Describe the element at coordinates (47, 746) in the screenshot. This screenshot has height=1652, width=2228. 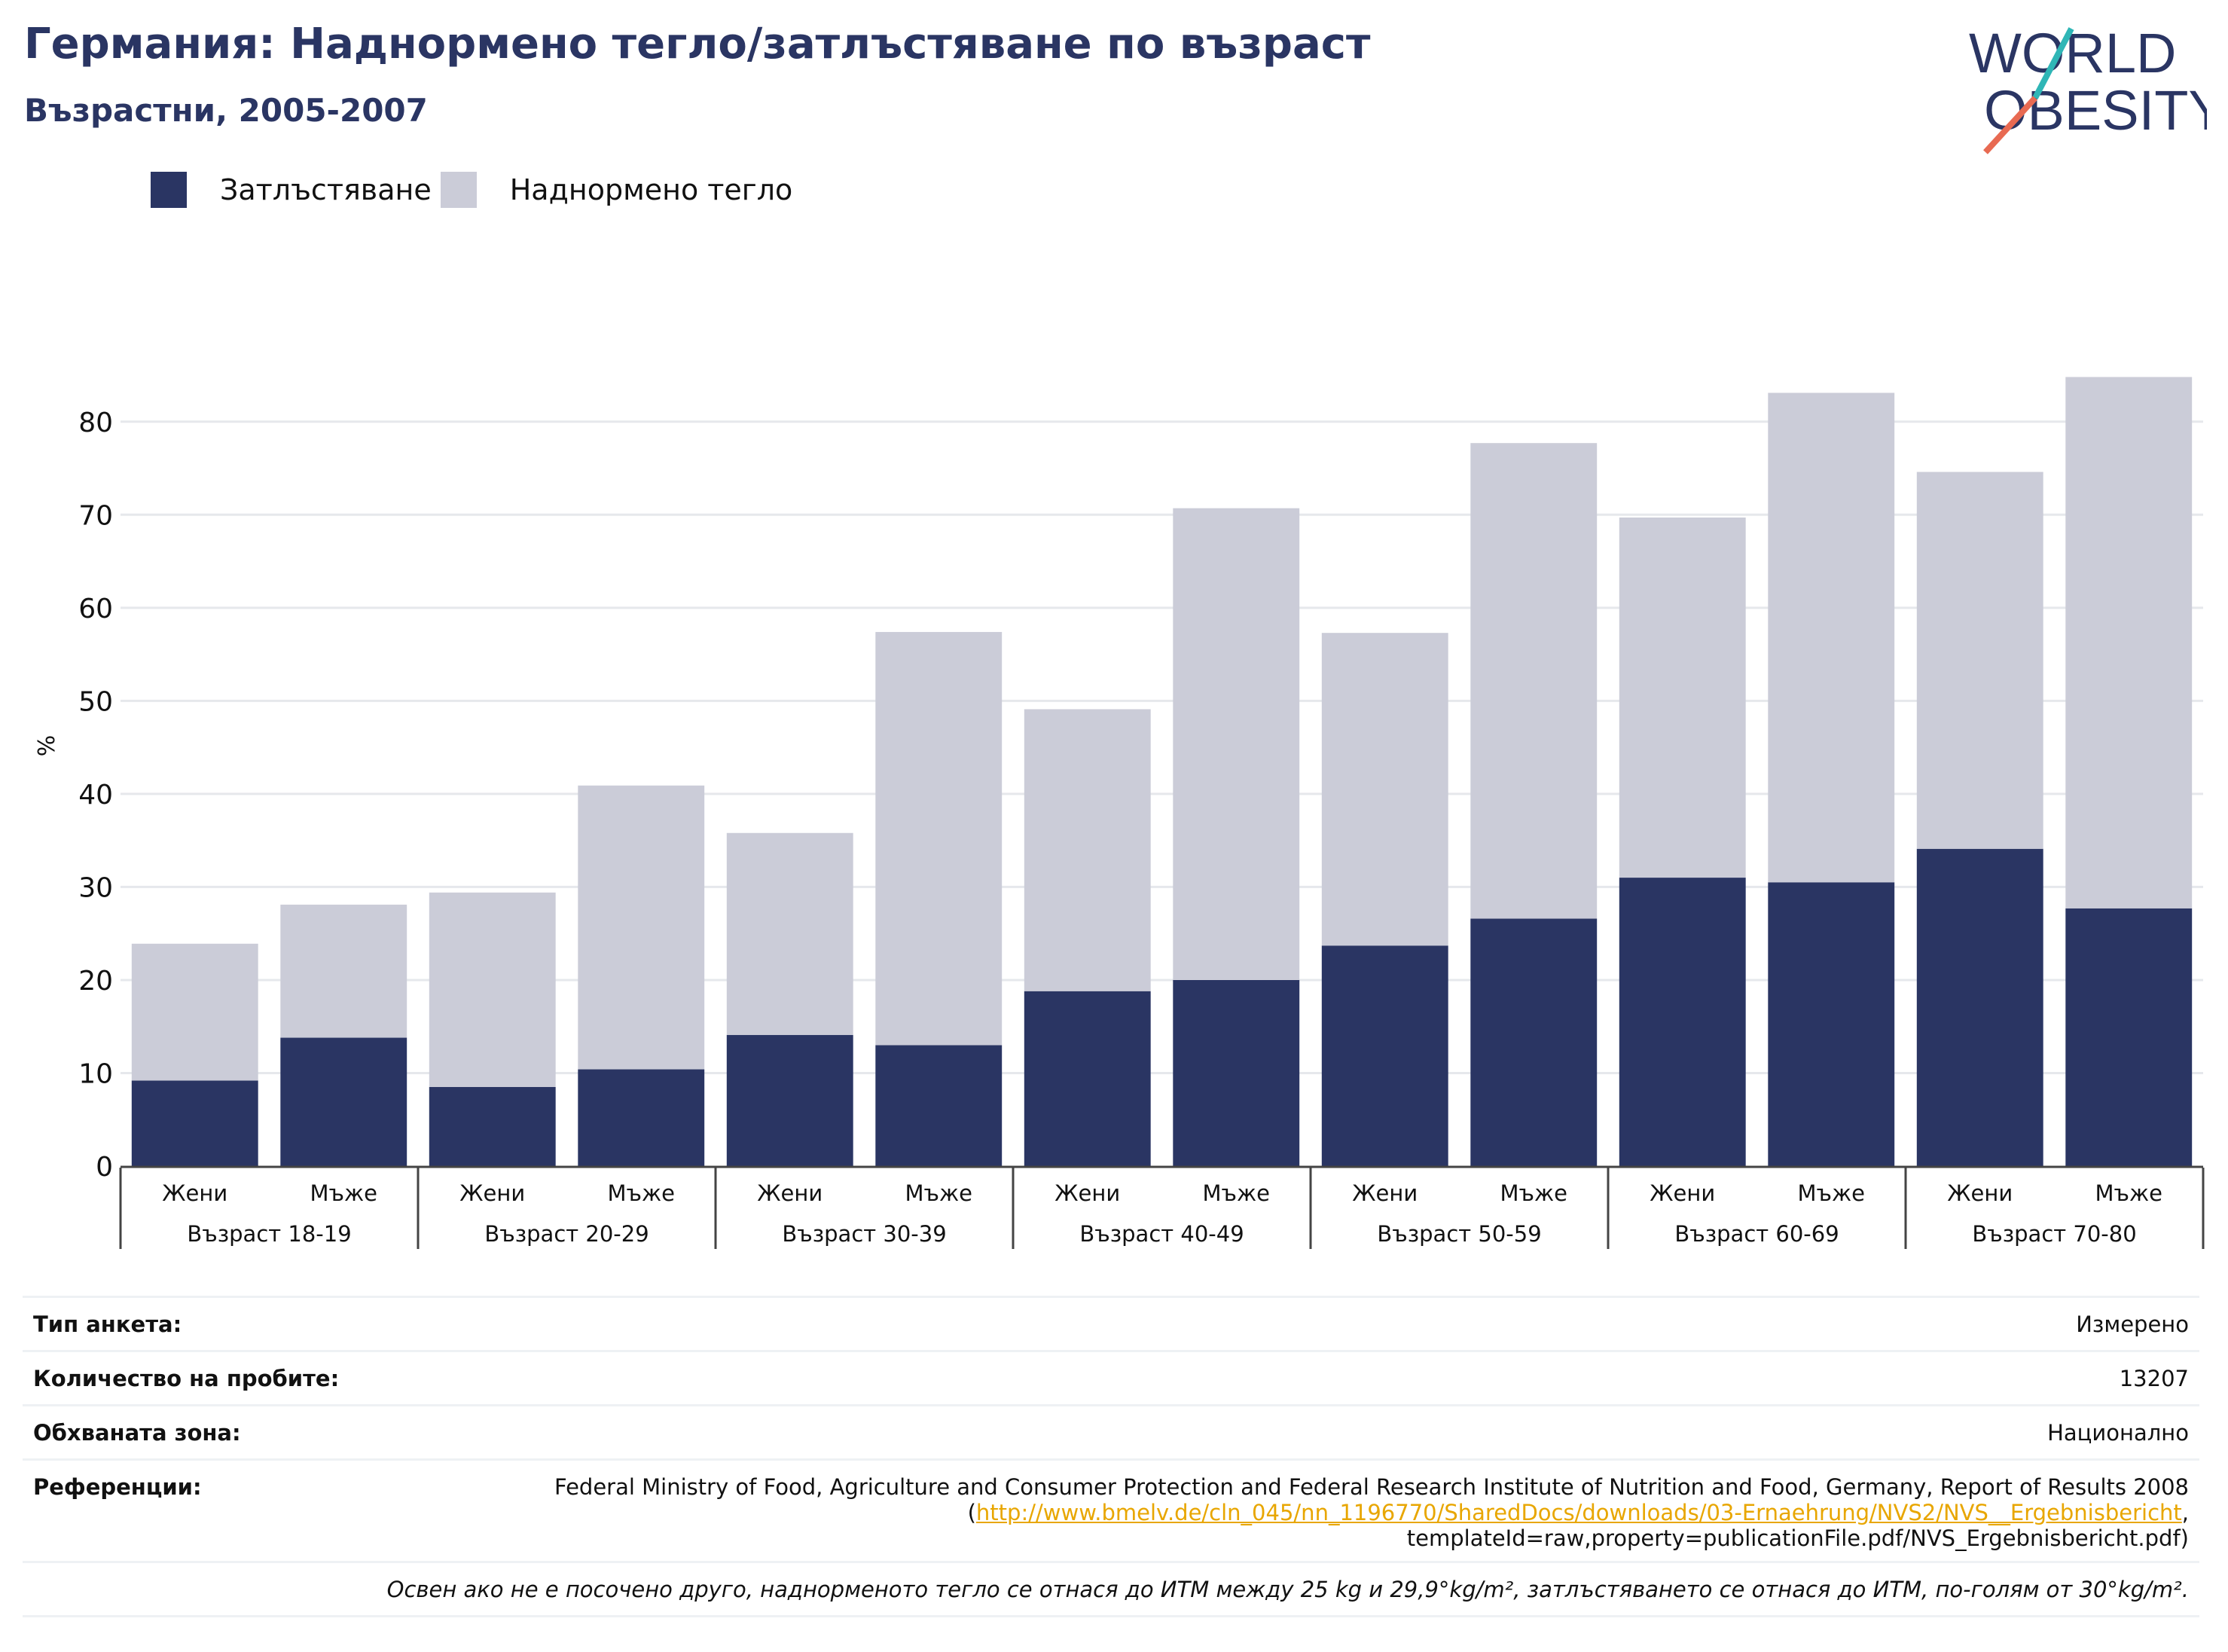
I see `y-axis-label: %` at that location.